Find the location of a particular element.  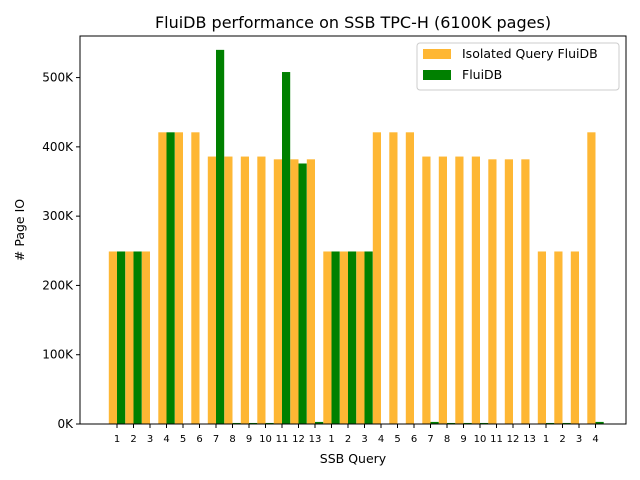

legend: Isolated Query FluiDB FluiDB is located at coordinates (518, 66).